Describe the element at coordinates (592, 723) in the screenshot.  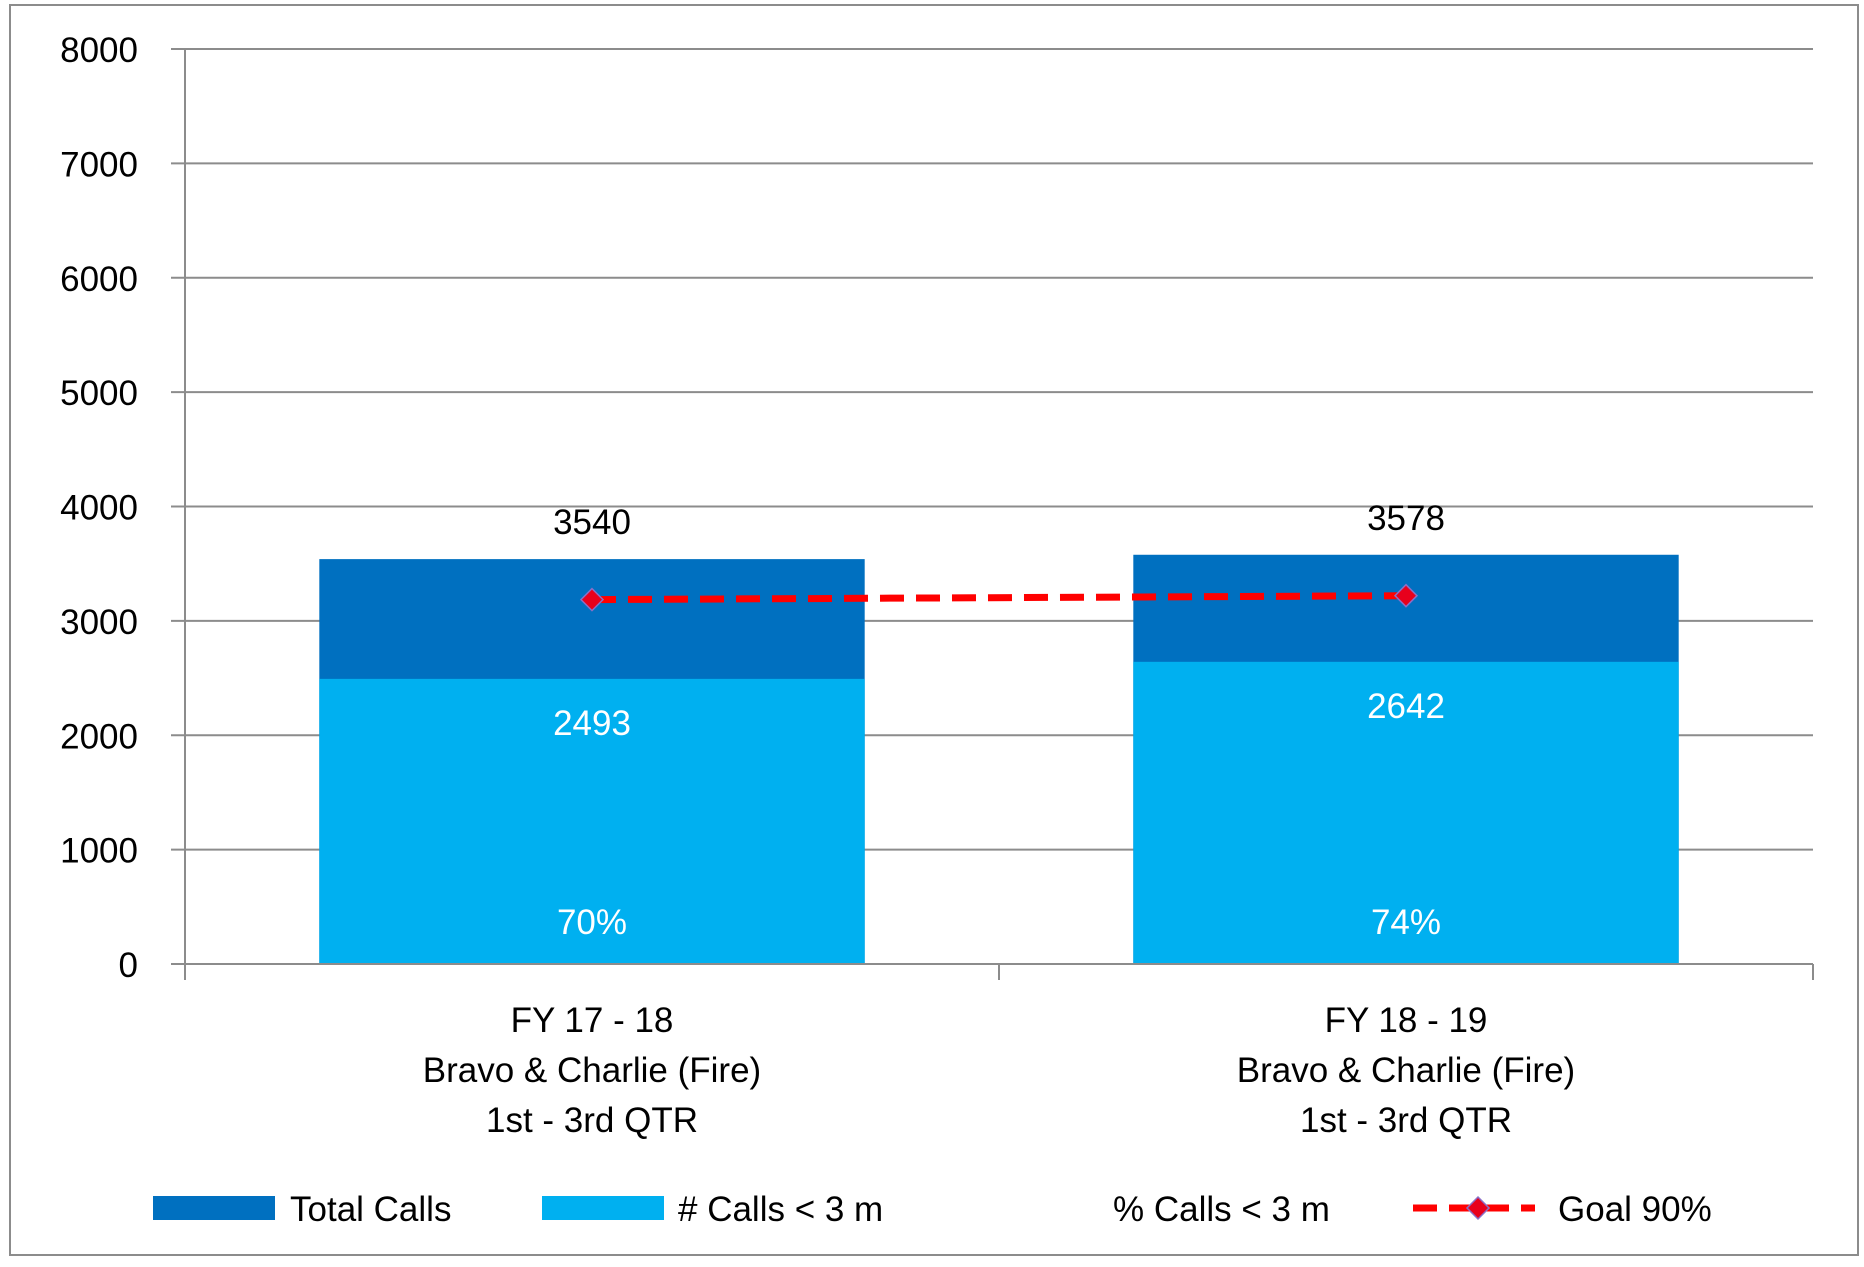
I see `data-label-calls-under-3m: 2493` at that location.